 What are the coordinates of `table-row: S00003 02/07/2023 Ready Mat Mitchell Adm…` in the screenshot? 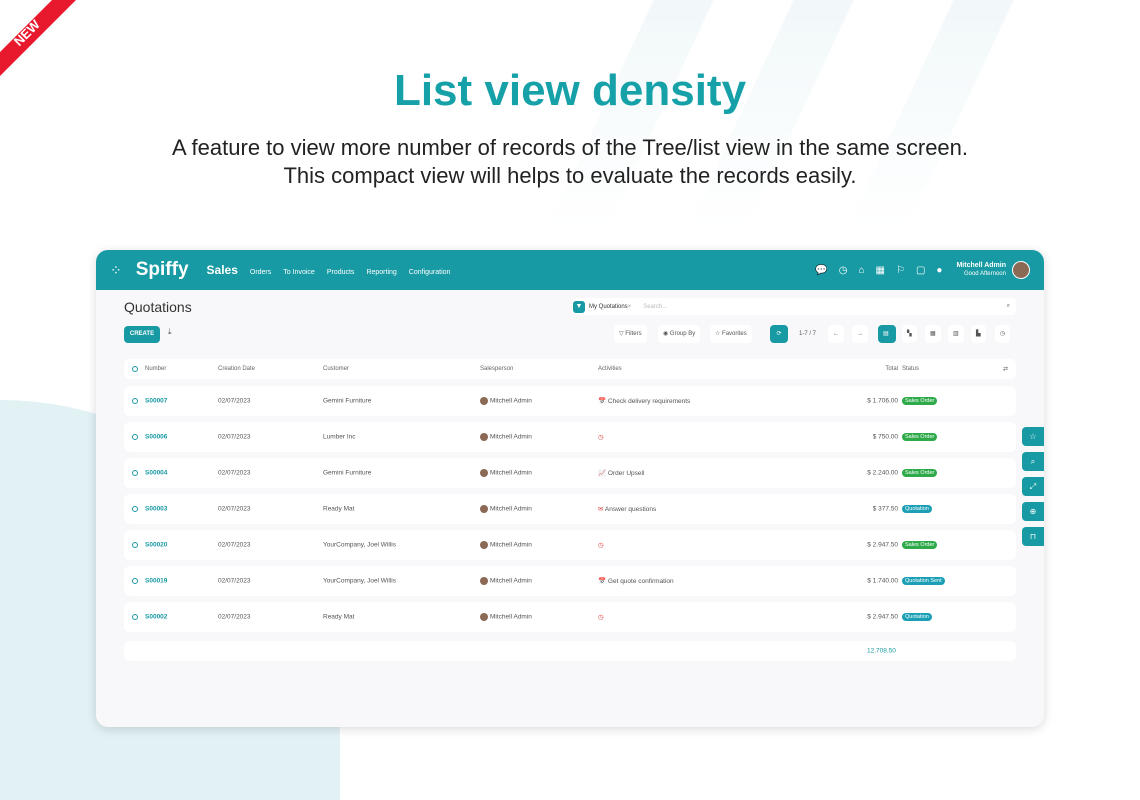 It's located at (570, 509).